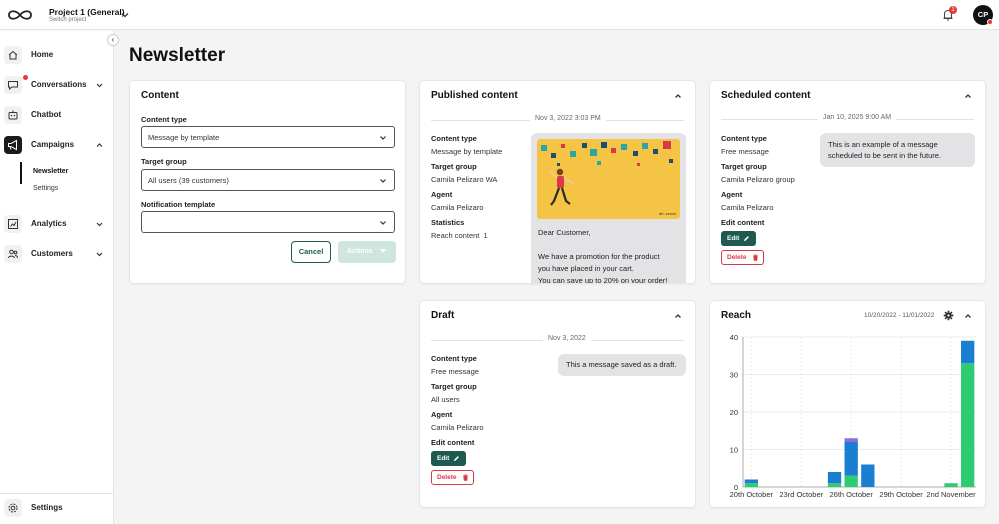  Describe the element at coordinates (599, 256) in the screenshot. I see `message-line: We have a promotion for the product` at that location.